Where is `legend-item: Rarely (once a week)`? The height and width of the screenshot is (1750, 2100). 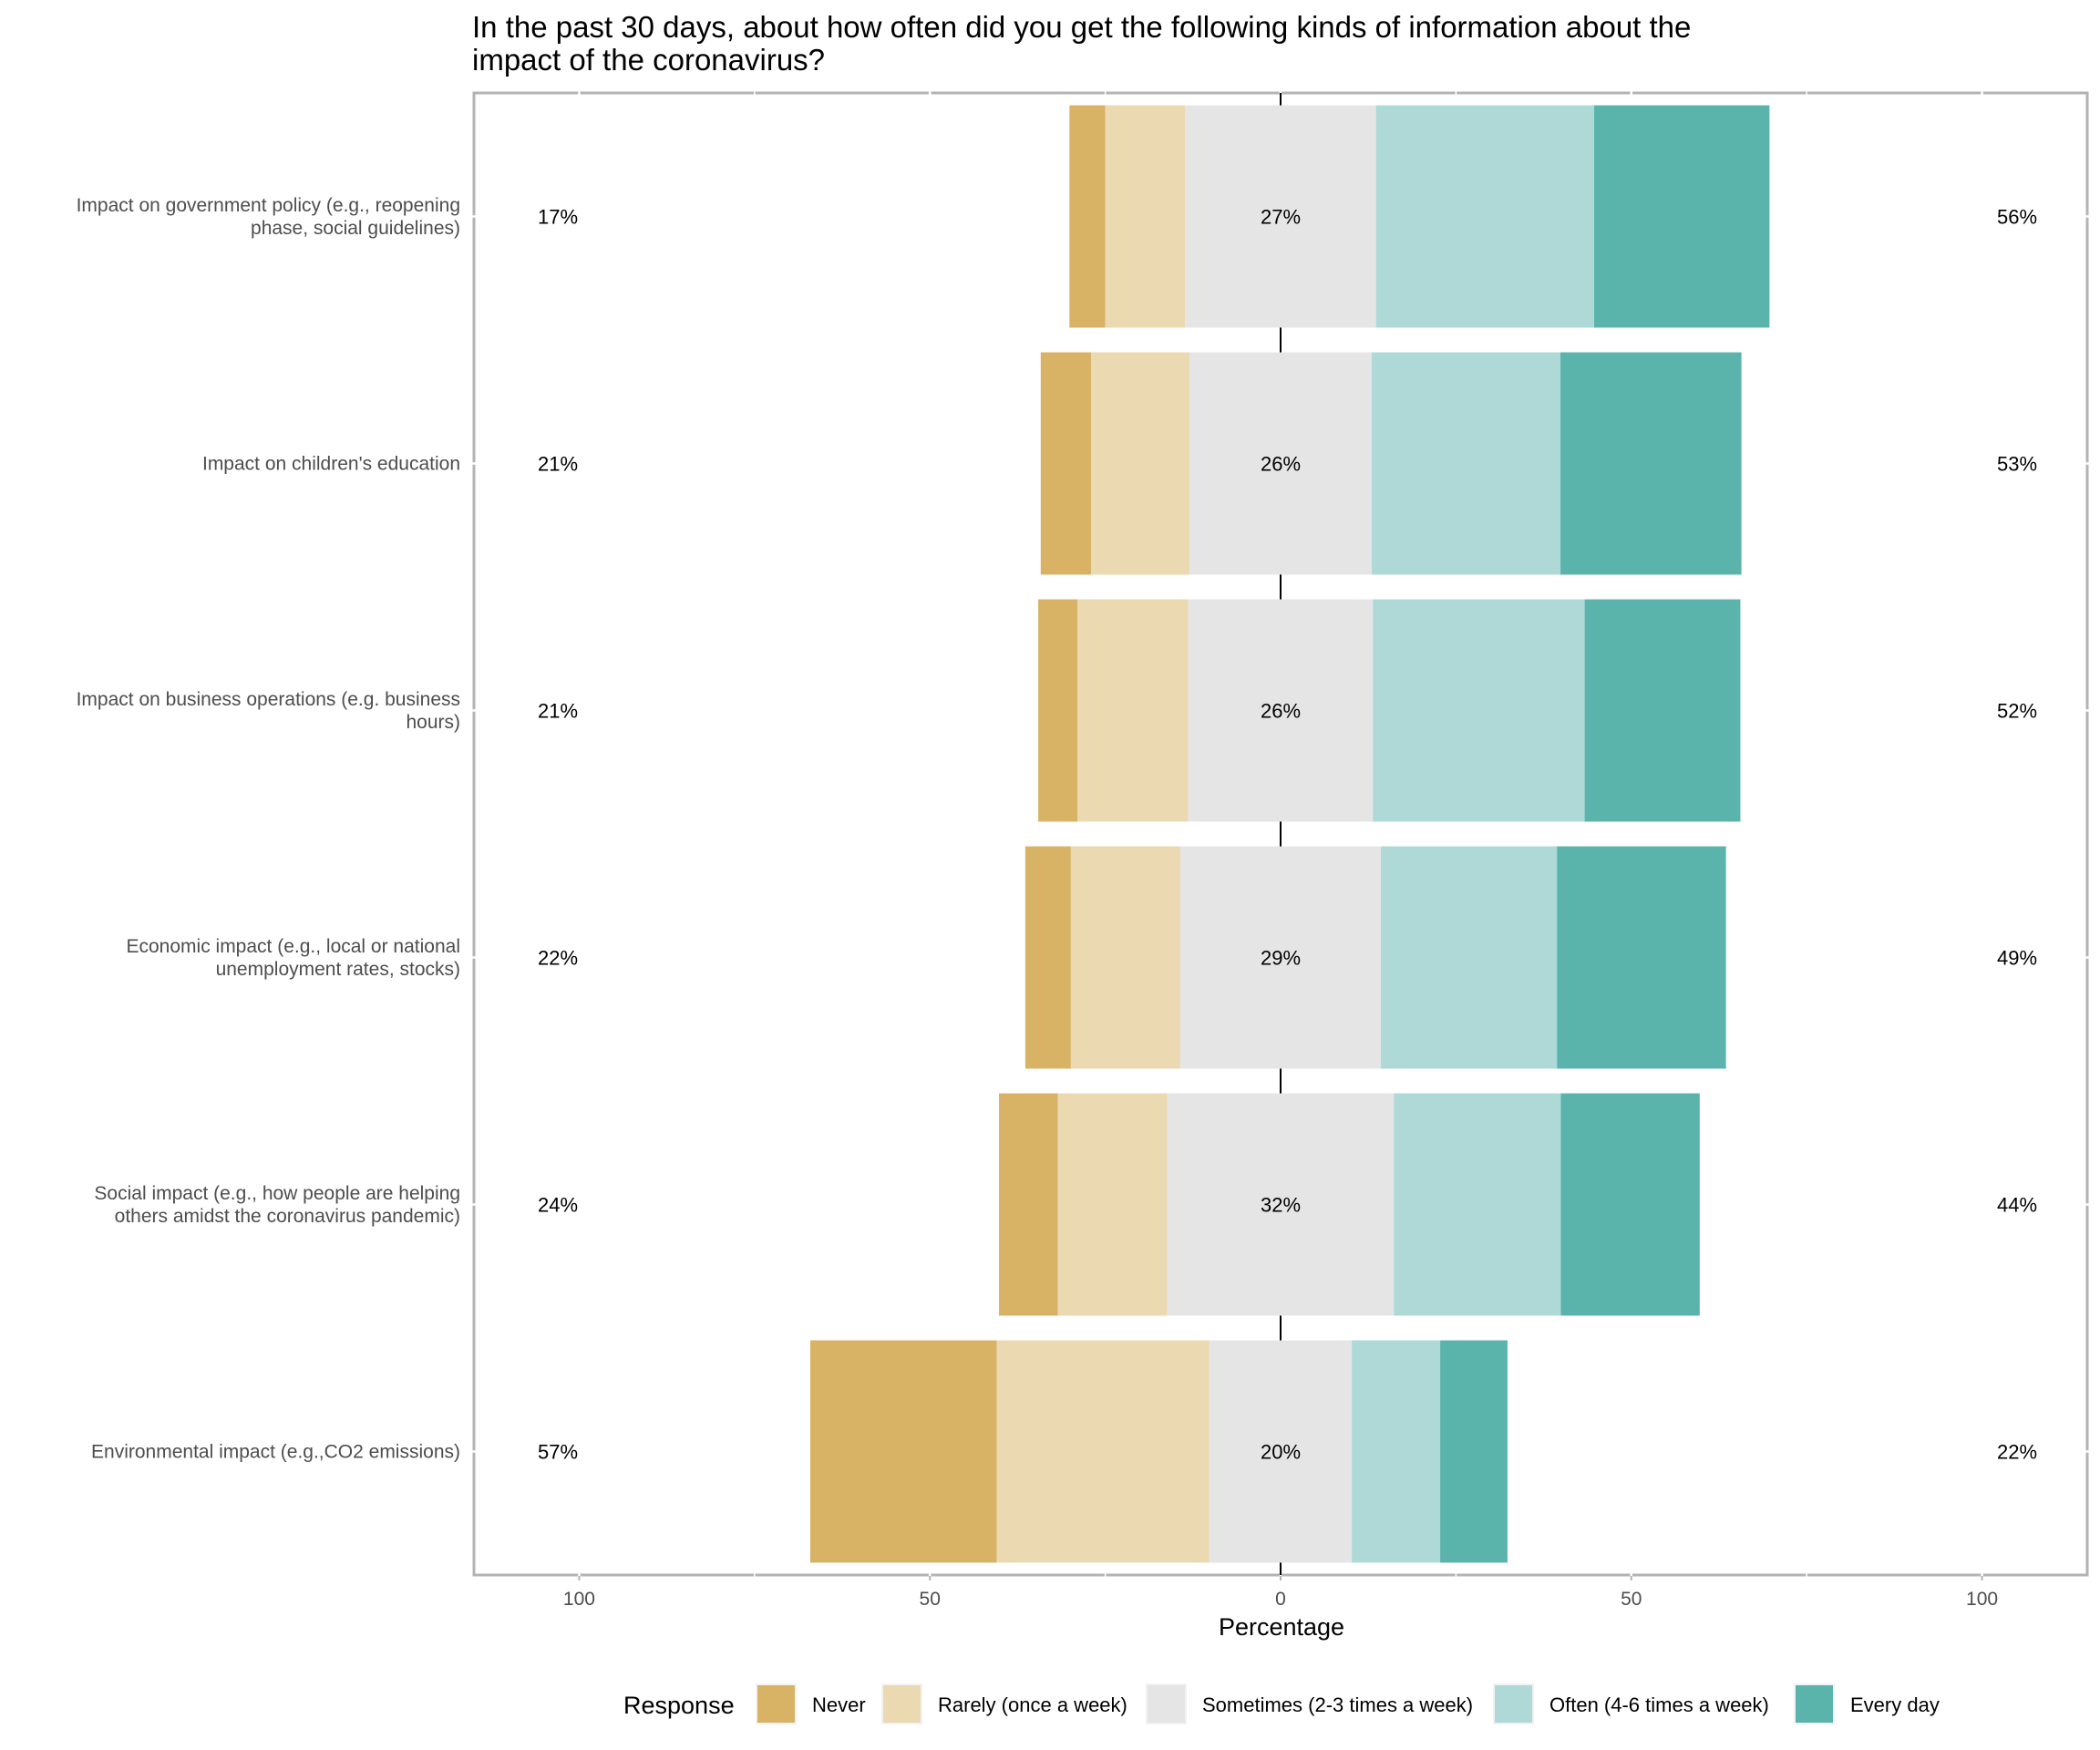 legend-item: Rarely (once a week) is located at coordinates (1004, 1704).